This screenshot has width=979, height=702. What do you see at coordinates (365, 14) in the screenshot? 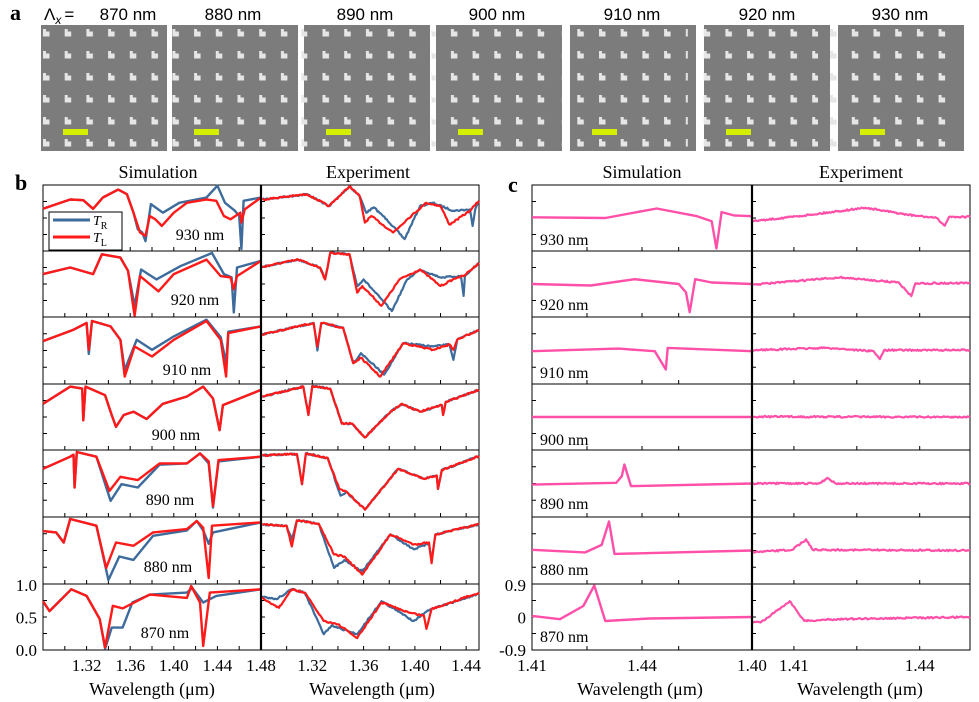
I see `tile-label: 890 nm` at bounding box center [365, 14].